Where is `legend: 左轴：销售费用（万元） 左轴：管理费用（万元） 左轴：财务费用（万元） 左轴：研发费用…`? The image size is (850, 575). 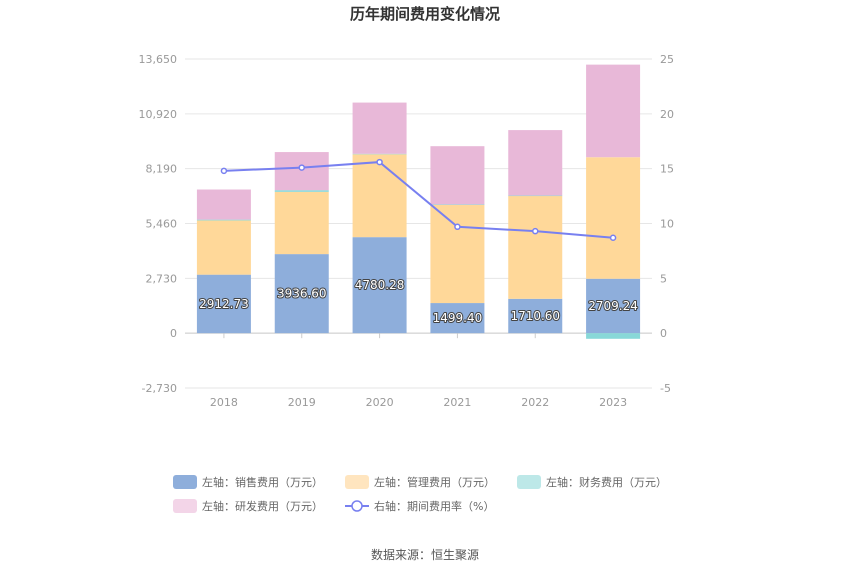
legend: 左轴：销售费用（万元） 左轴：管理费用（万元） 左轴：财务费用（万元） 左轴：研发费用… is located at coordinates (420, 494).